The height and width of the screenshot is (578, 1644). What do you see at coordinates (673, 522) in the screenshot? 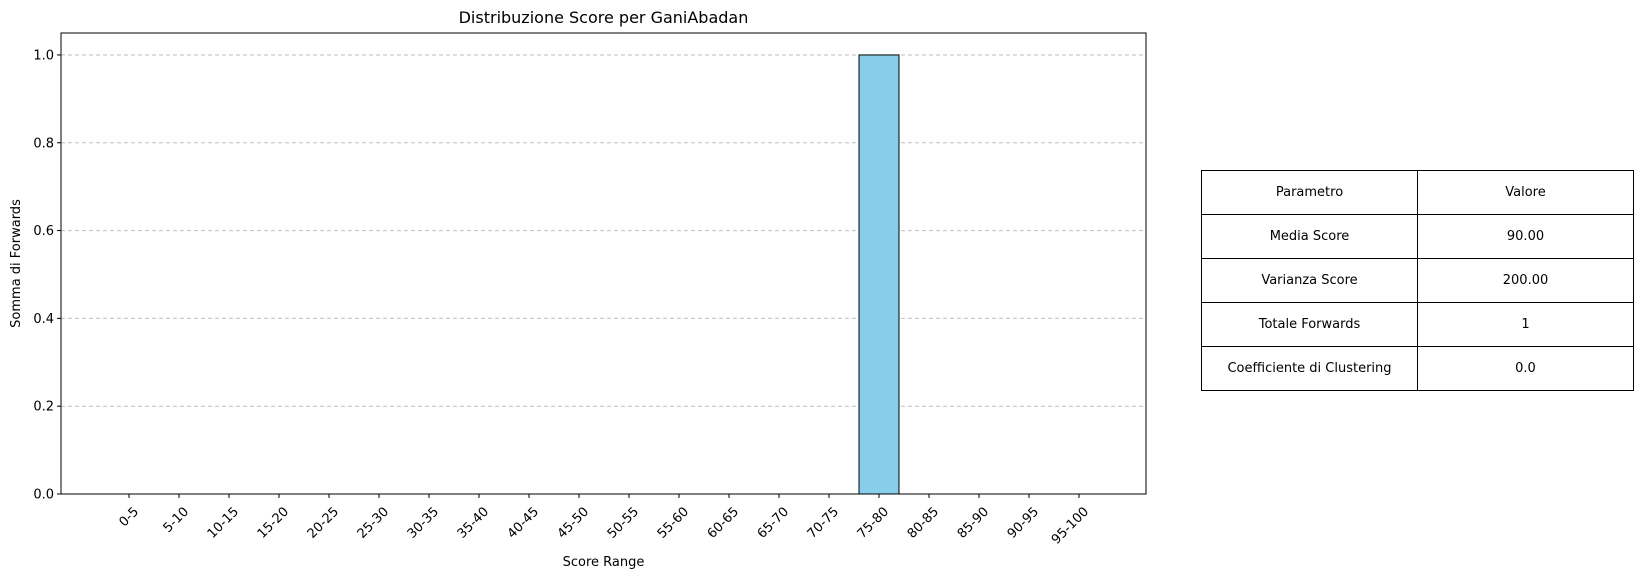
I see `x-tick-label: 55-60` at bounding box center [673, 522].